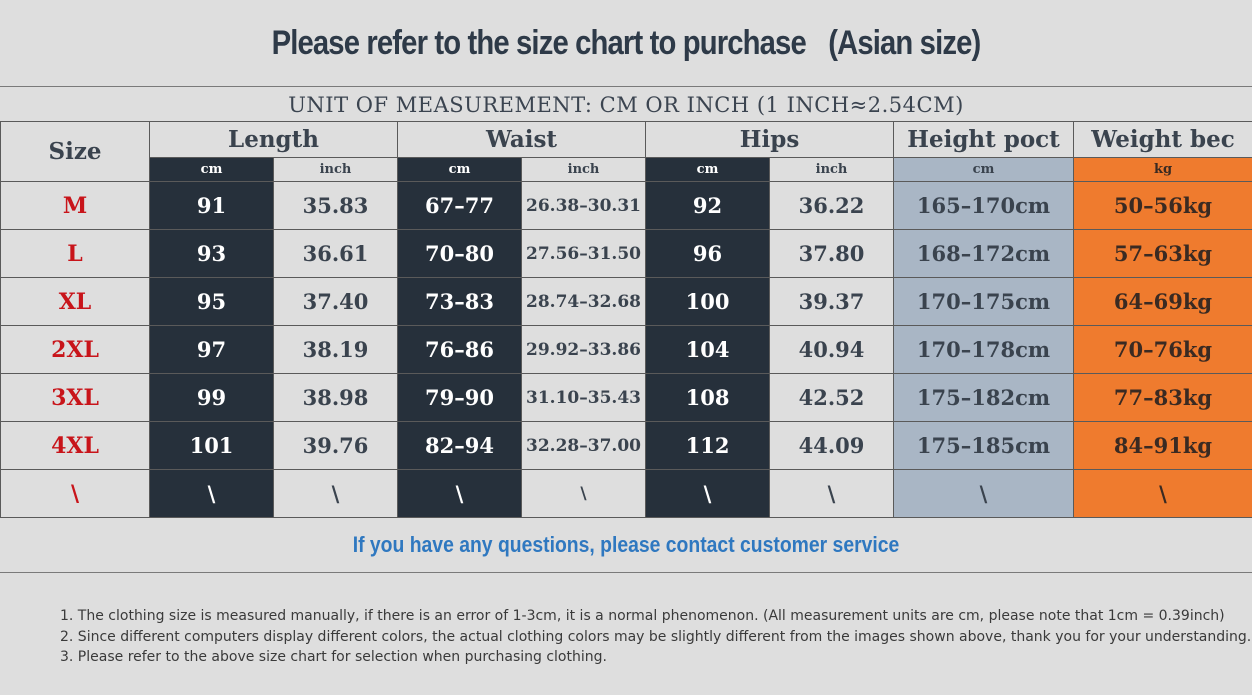  Describe the element at coordinates (75, 349) in the screenshot. I see `size-cell: 2XL` at that location.